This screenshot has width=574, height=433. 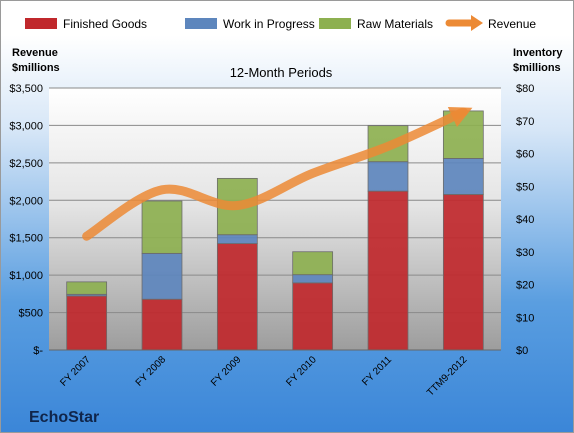 What do you see at coordinates (522, 351) in the screenshot?
I see `right-tick-label: $0` at bounding box center [522, 351].